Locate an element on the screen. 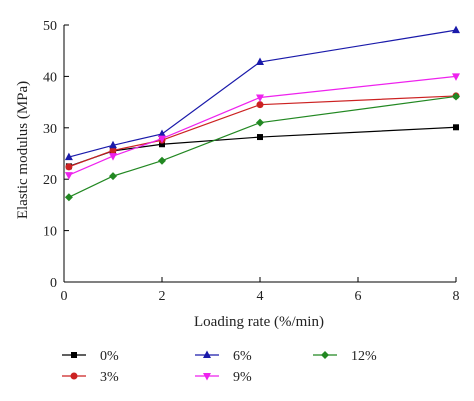 The width and height of the screenshot is (474, 401). y-tick-label: 20 is located at coordinates (50, 180).